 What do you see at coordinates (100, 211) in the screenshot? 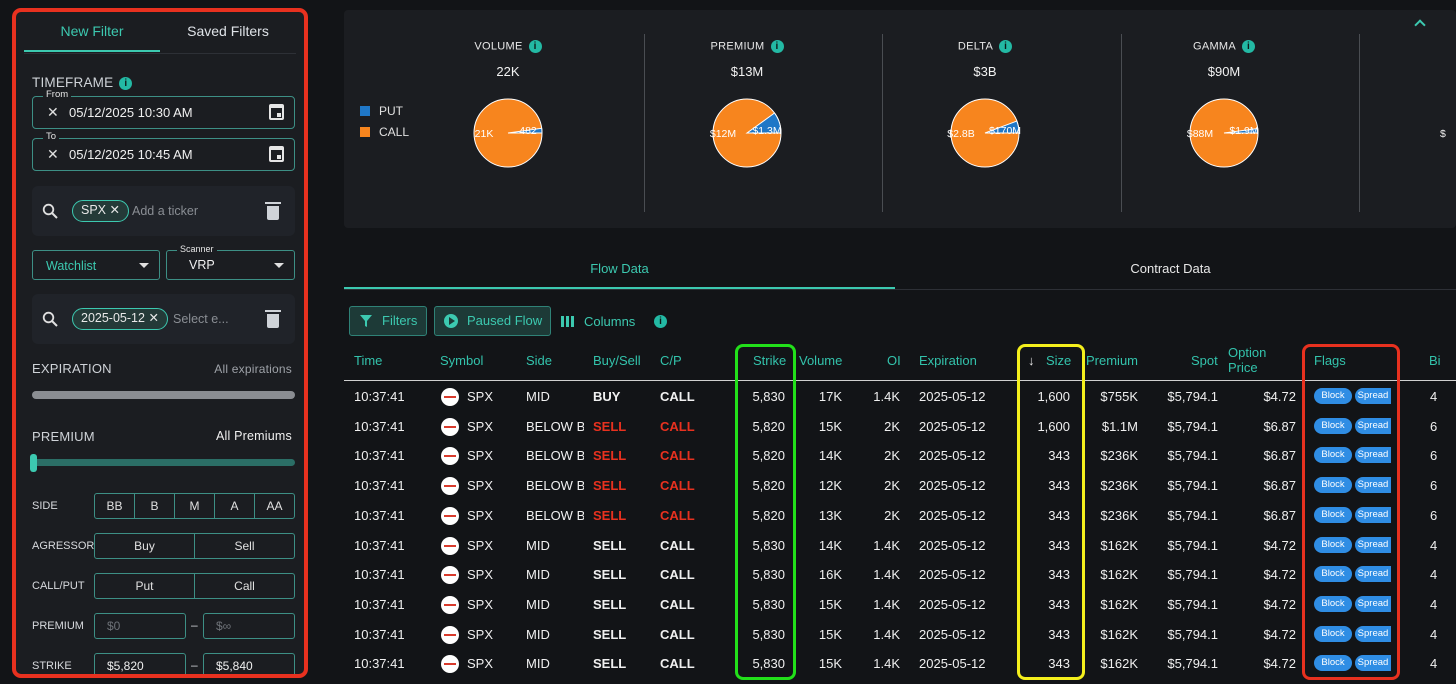
I see `ticker-chip: SPX ✕` at bounding box center [100, 211].